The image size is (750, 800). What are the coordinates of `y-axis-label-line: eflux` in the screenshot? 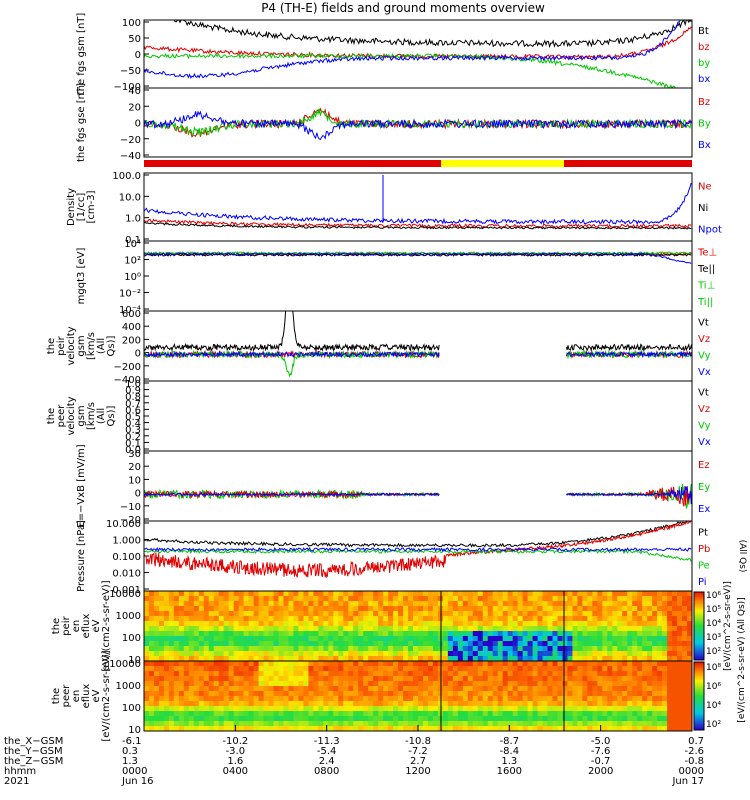 It's located at (86, 626).